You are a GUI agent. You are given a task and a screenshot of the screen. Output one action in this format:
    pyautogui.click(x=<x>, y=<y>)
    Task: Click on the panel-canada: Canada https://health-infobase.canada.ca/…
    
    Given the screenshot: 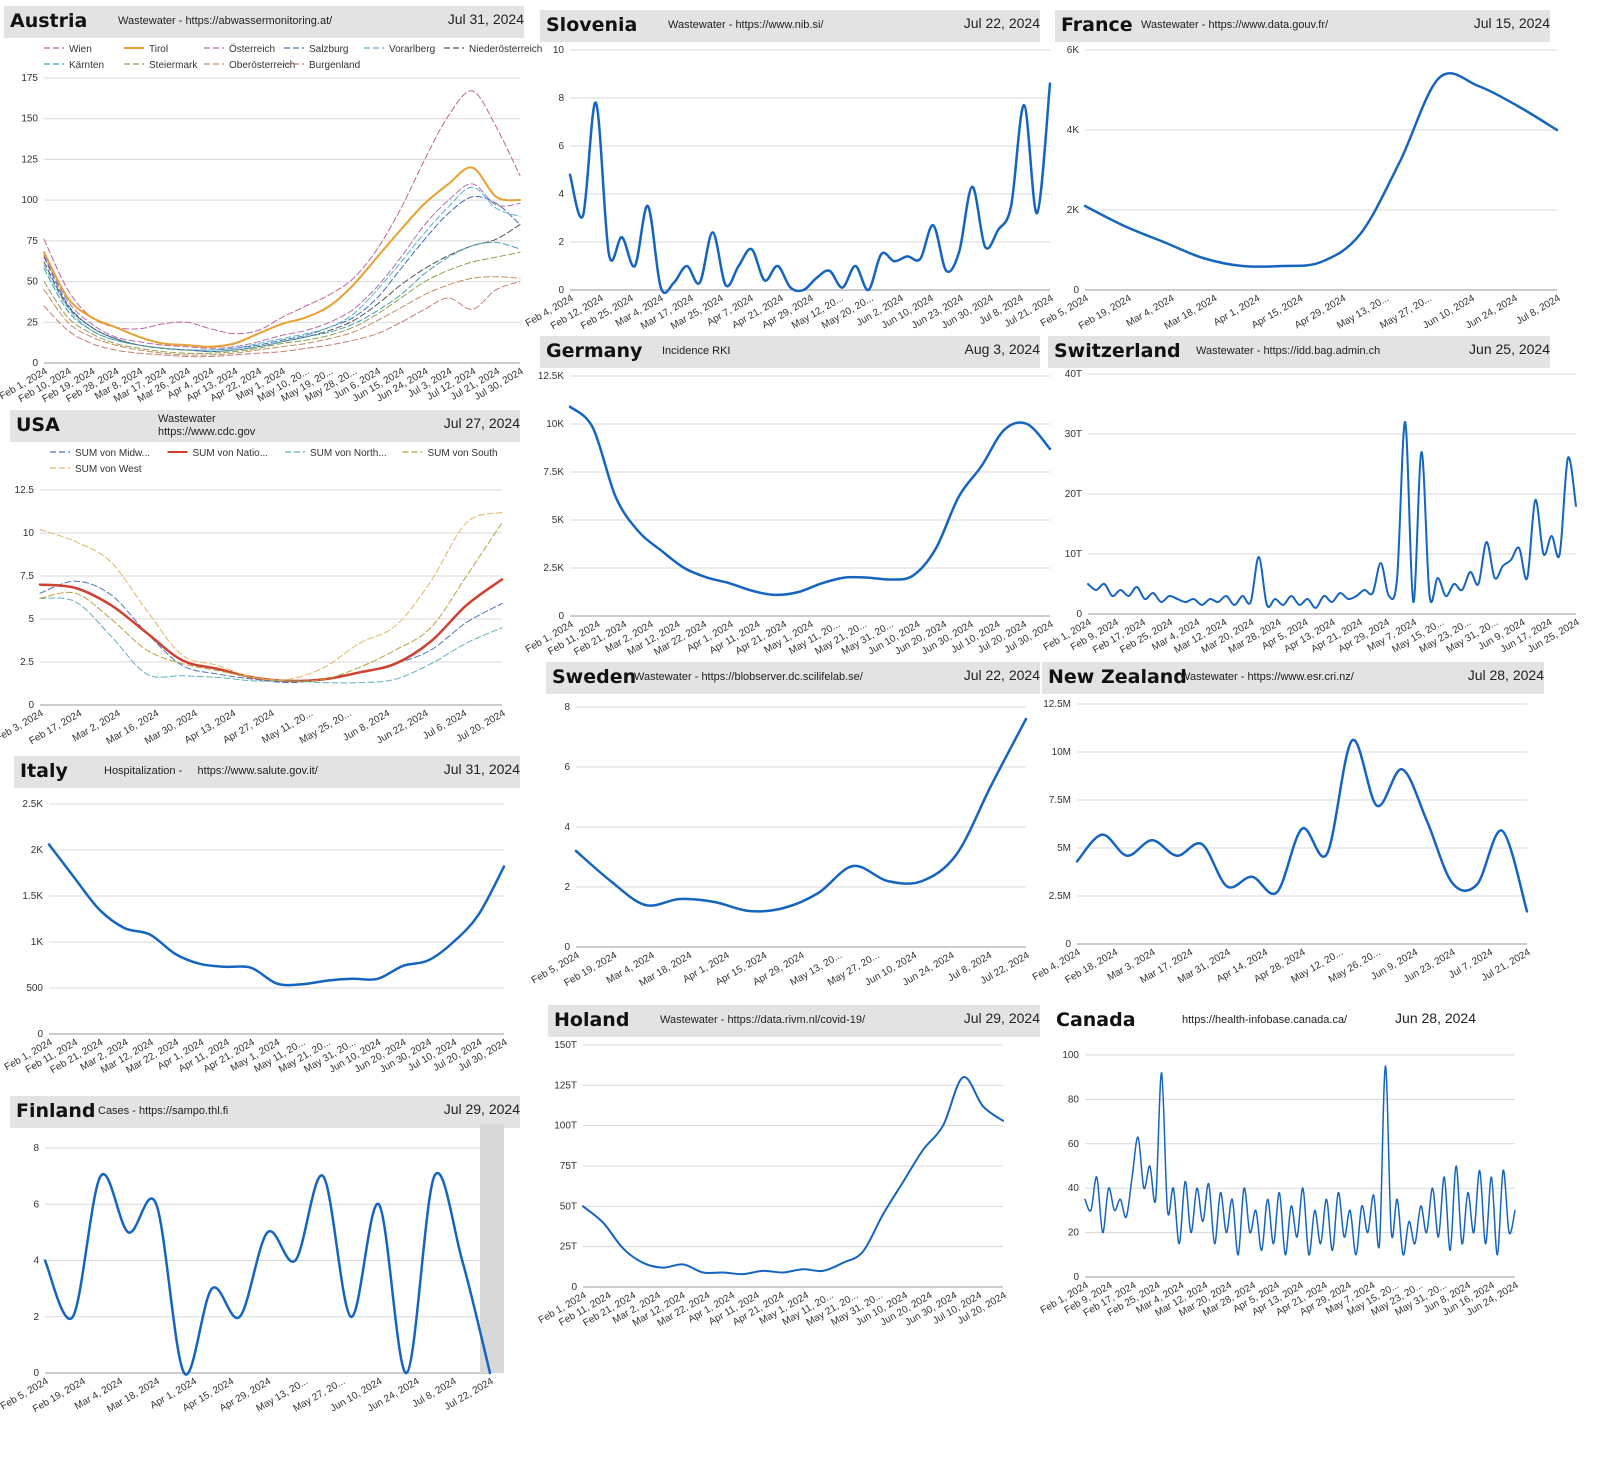 What is the action you would take?
    pyautogui.click(x=1291, y=1170)
    